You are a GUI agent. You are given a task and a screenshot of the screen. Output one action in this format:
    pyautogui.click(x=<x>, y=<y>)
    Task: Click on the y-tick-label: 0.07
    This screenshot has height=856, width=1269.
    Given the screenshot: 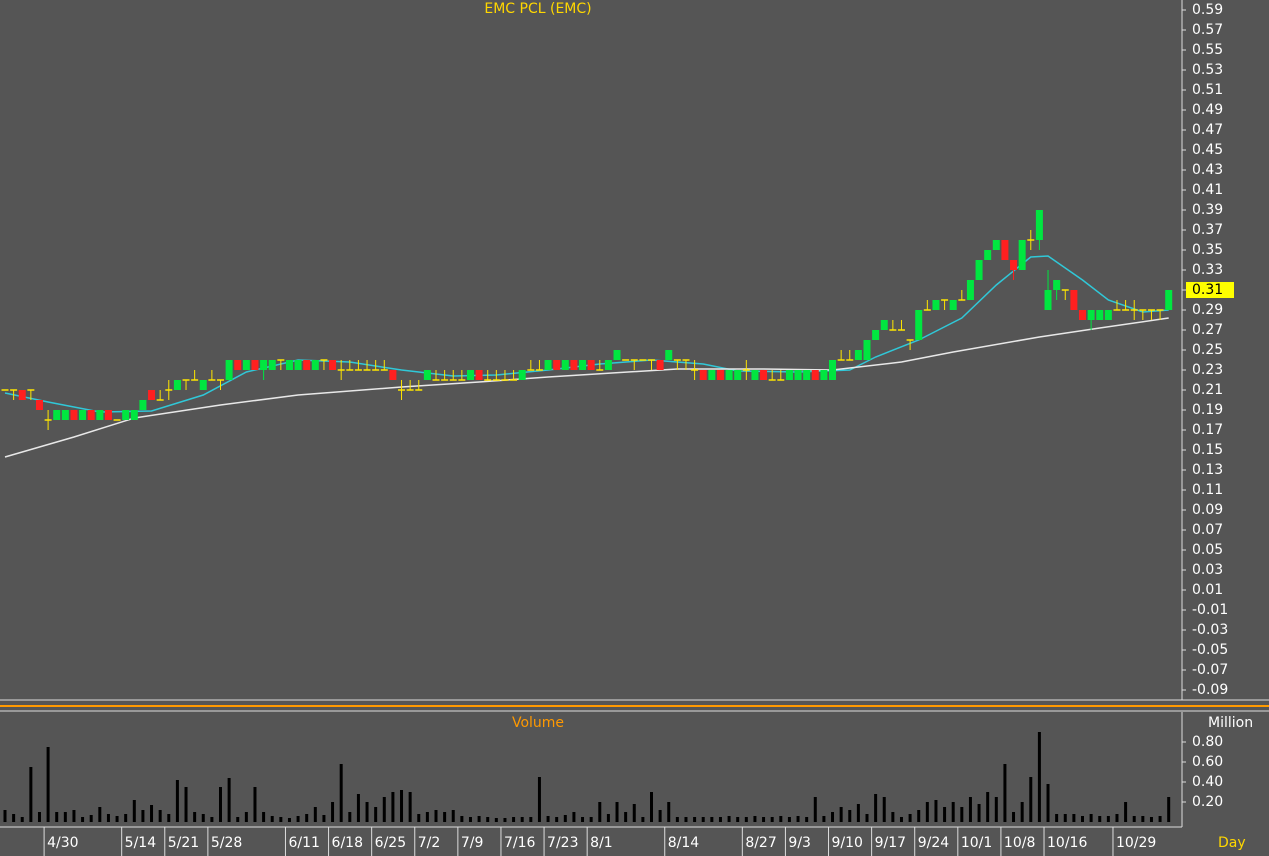 What is the action you would take?
    pyautogui.click(x=1207, y=530)
    